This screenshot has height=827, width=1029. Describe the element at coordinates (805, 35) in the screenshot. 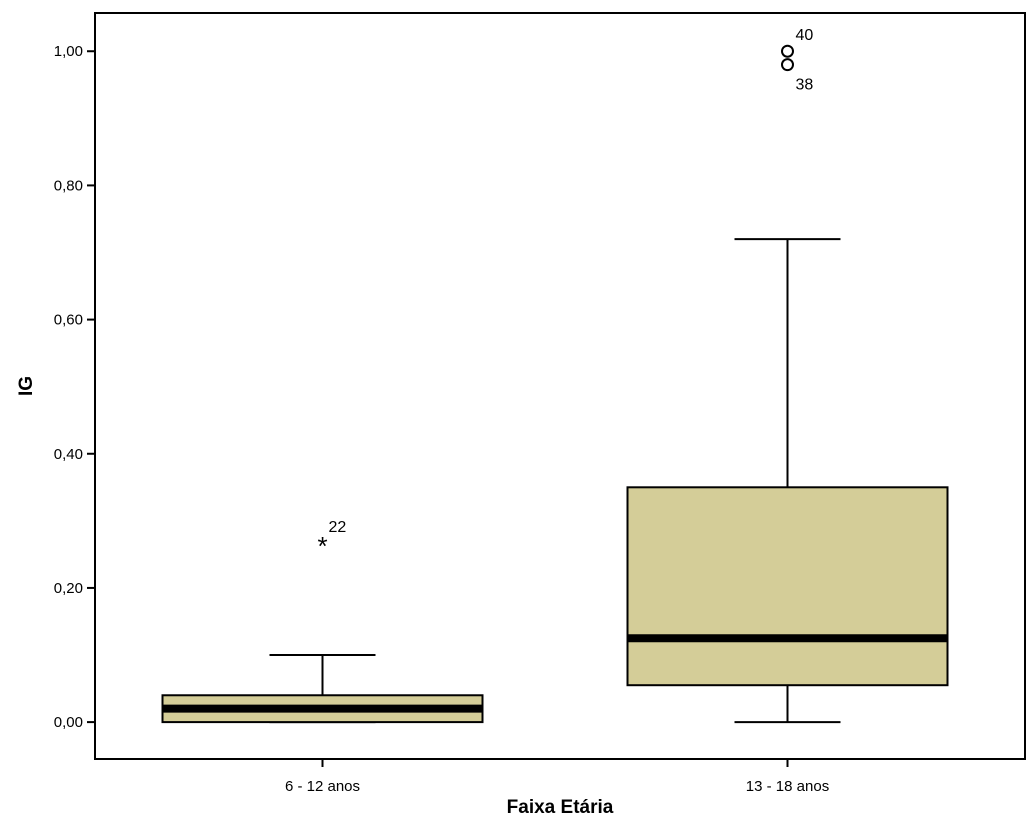

I see `outlier-label: 40` at that location.